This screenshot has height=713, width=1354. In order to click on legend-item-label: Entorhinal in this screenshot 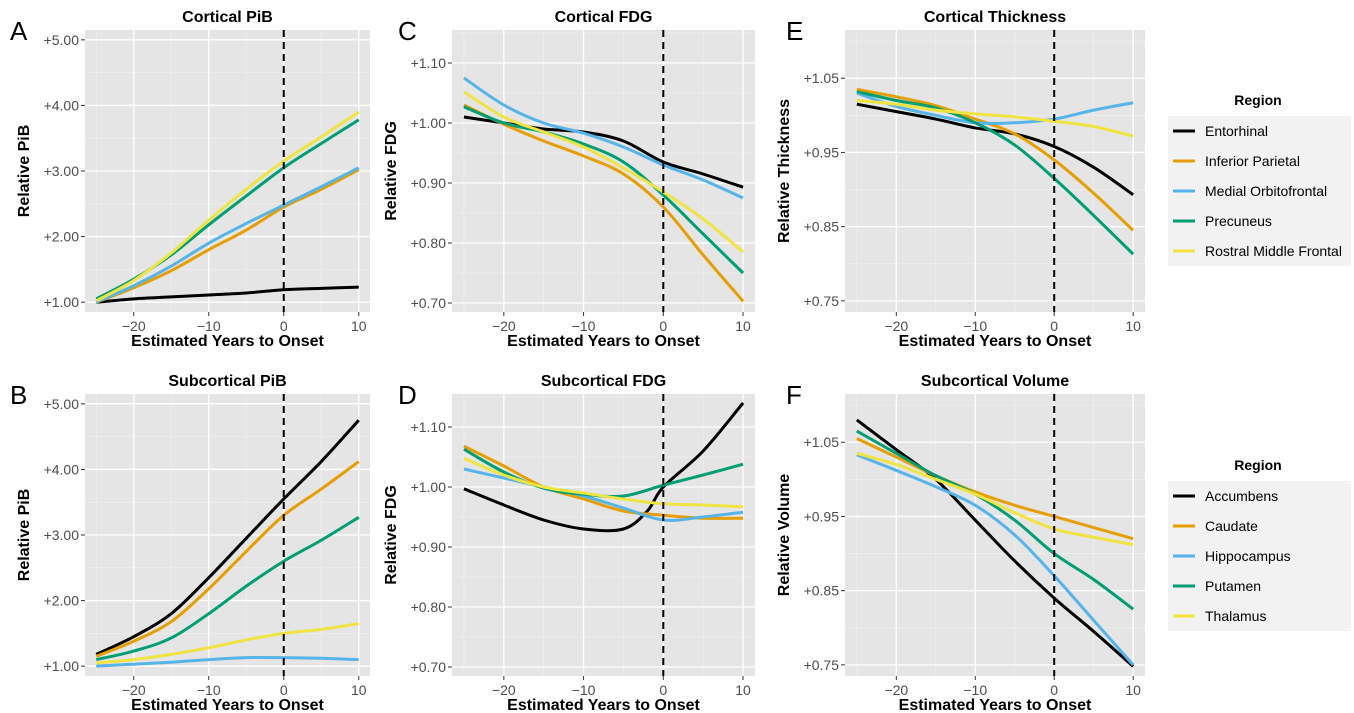, I will do `click(1236, 131)`.